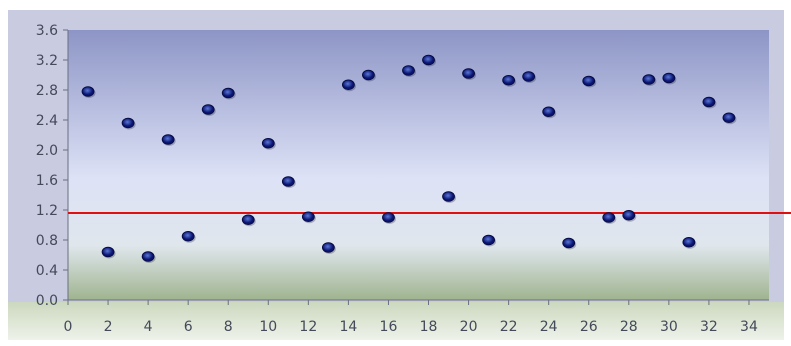 The width and height of the screenshot is (791, 346). I want to click on x-tick-label: 32, so click(709, 327).